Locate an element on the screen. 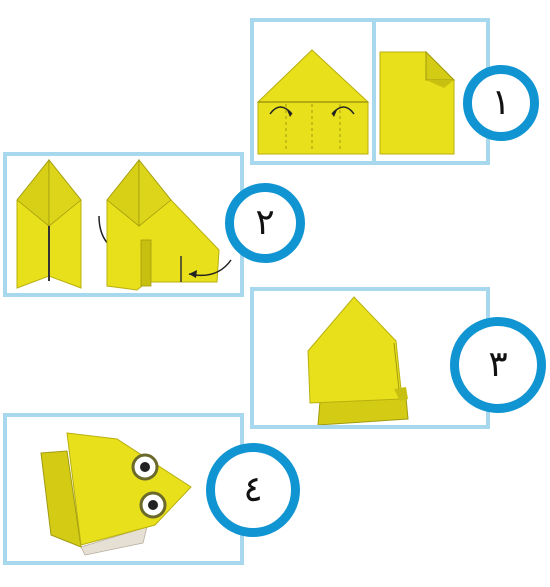 The width and height of the screenshot is (550, 587). step-2-panel is located at coordinates (123, 224).